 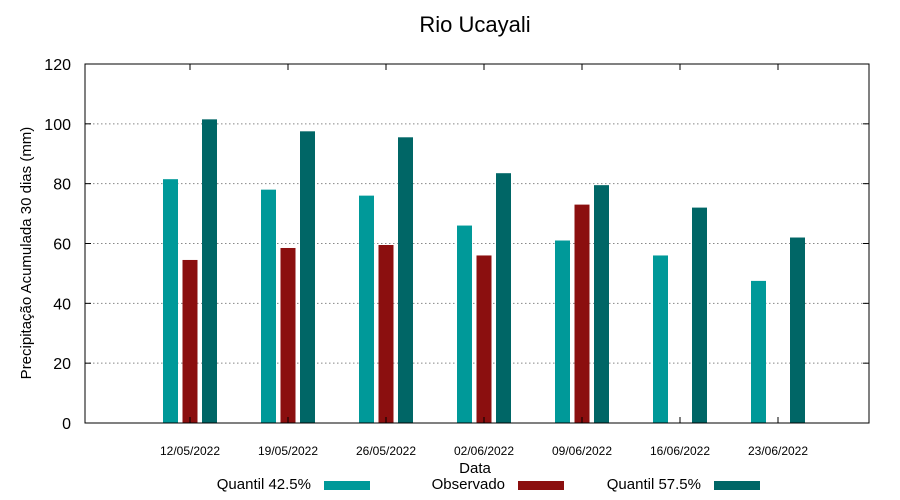 I want to click on legend-label: Observado, so click(x=468, y=484).